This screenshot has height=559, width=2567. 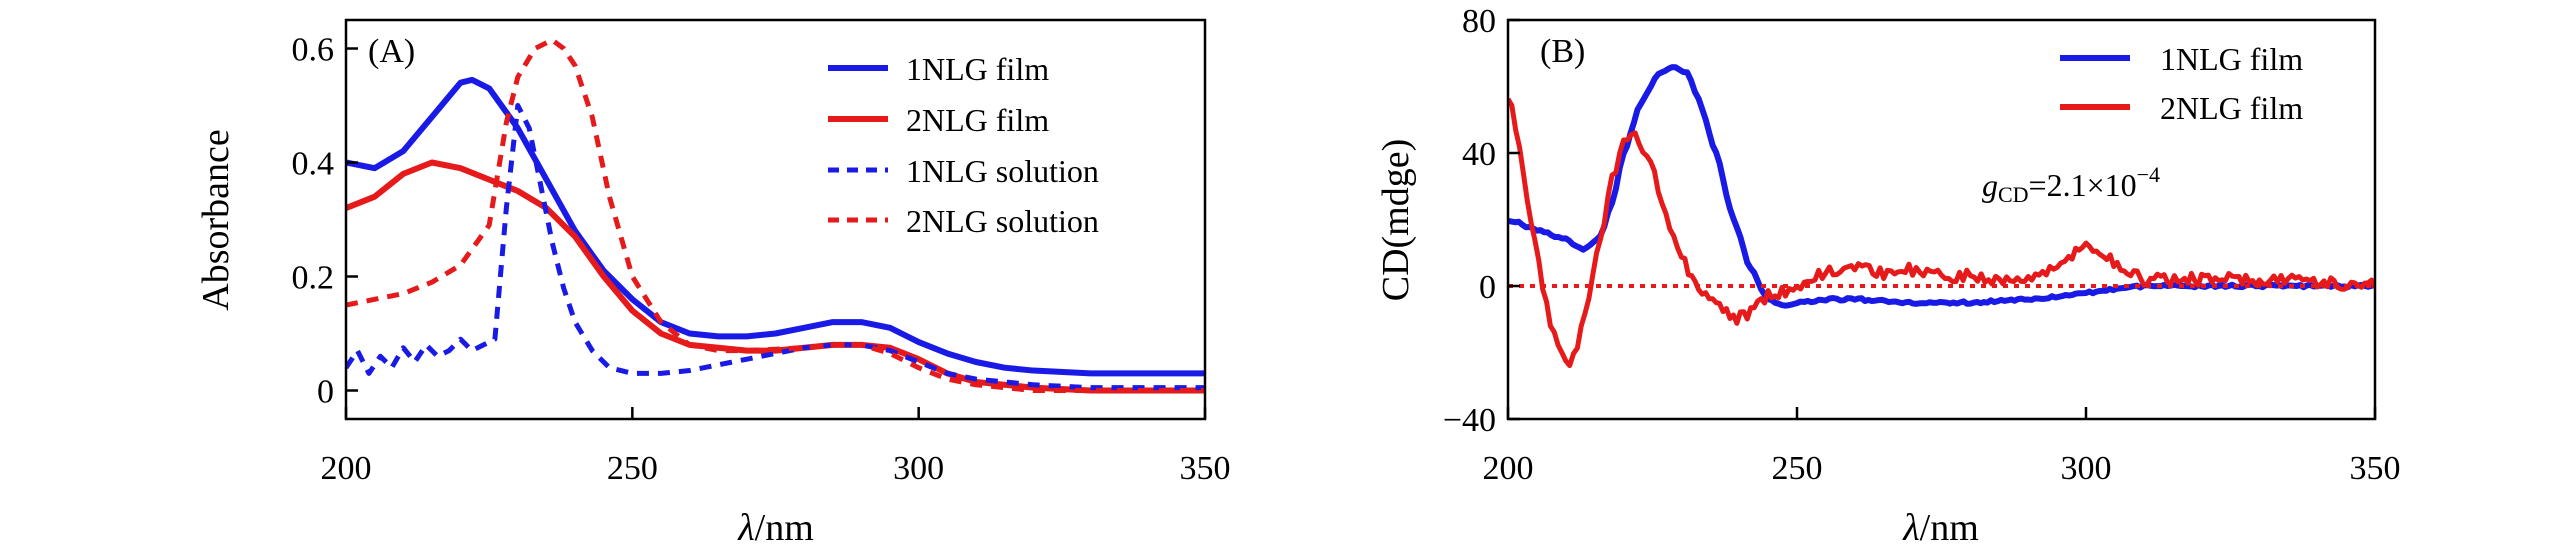 What do you see at coordinates (918, 468) in the screenshot?
I see `panel-a-x-tick-label-300: 300` at bounding box center [918, 468].